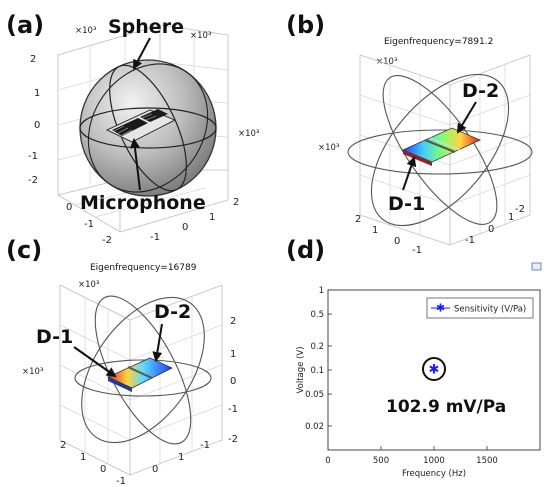 Image resolution: width=550 pixels, height=487 pixels. I want to click on panel-b-y-tick: -1, so click(417, 250).